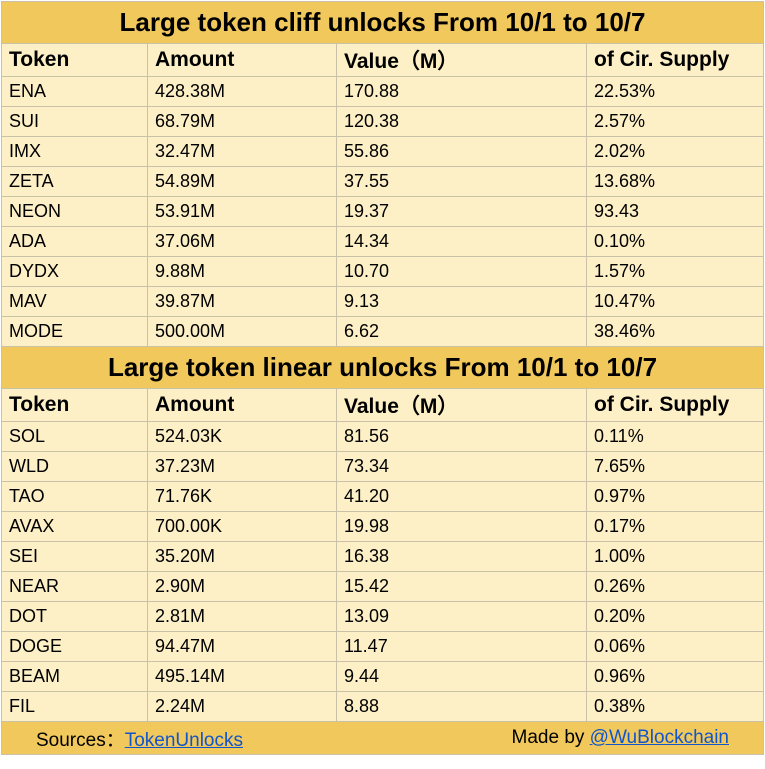 Image resolution: width=765 pixels, height=769 pixels. Describe the element at coordinates (74, 616) in the screenshot. I see `token-cell: DOT` at that location.